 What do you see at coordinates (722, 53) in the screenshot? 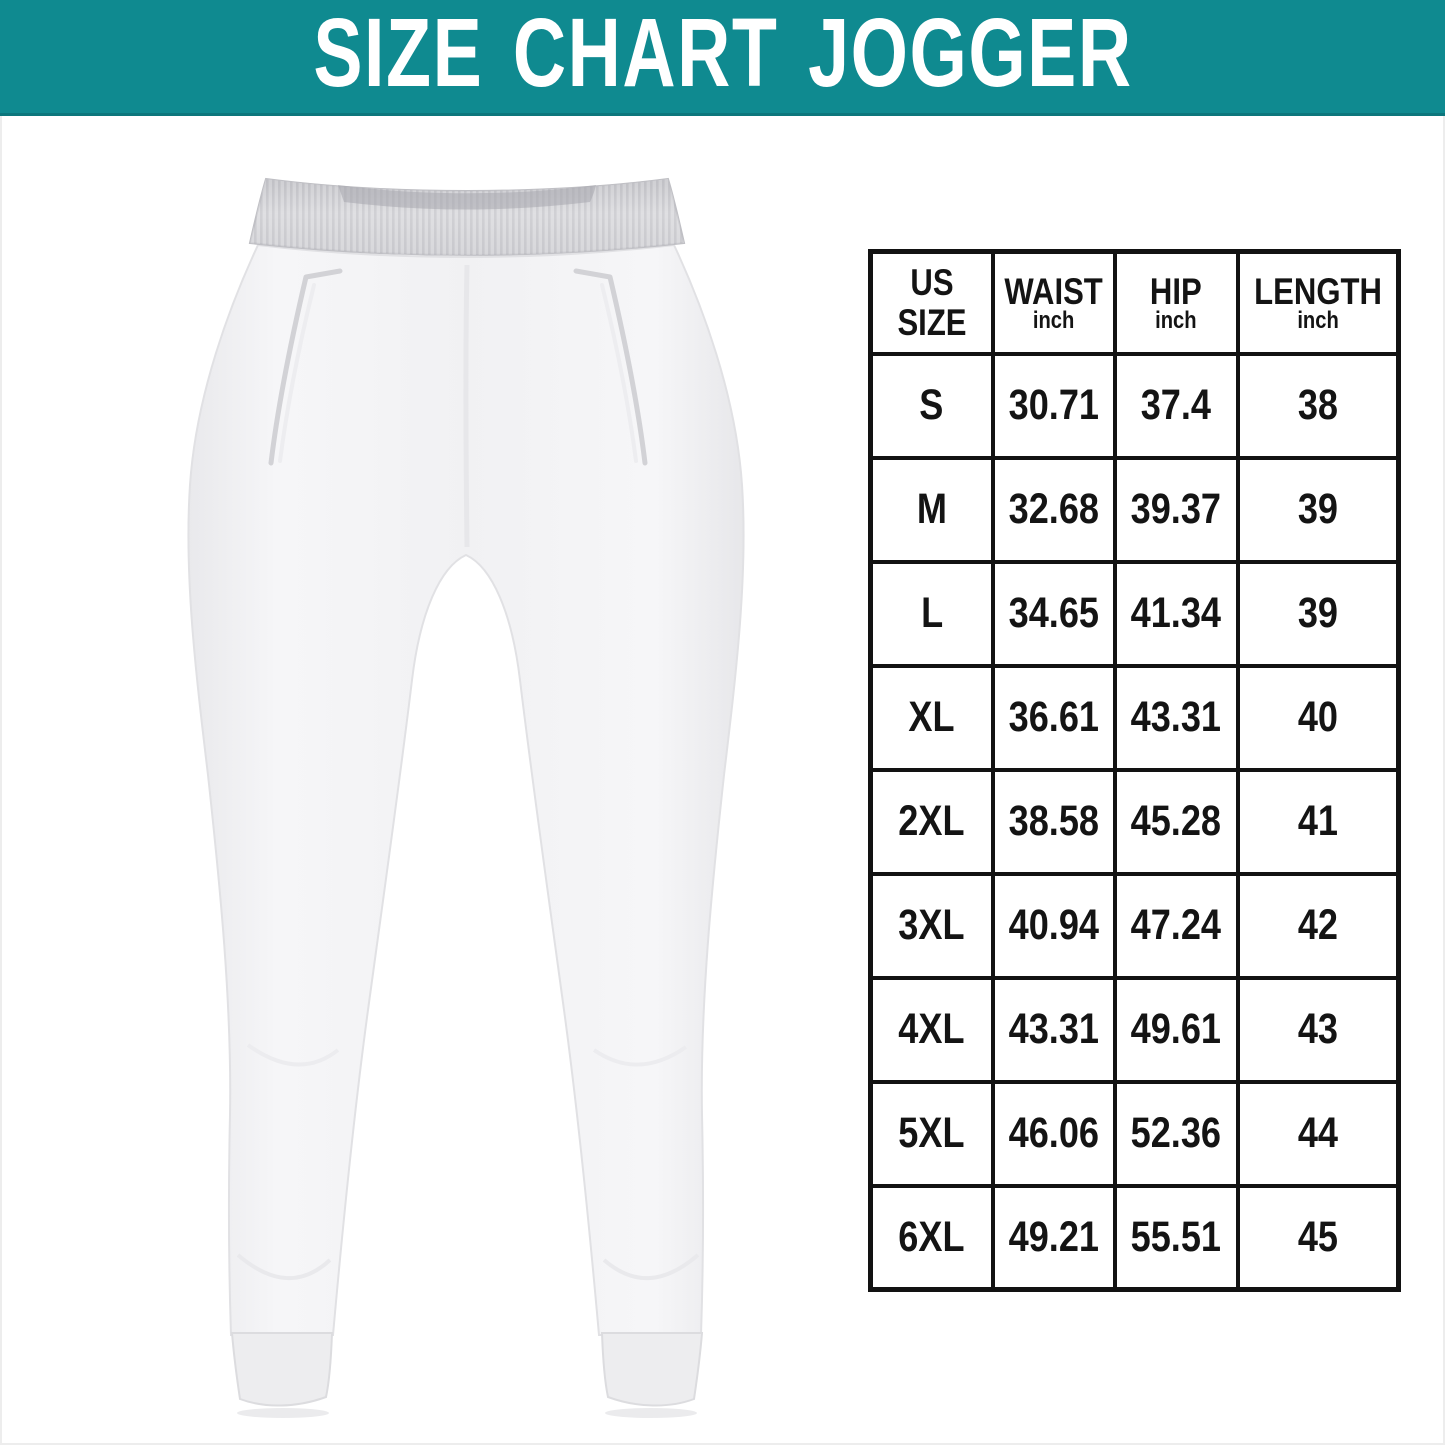
I see `page-title: SIZE CHART JOGGER` at bounding box center [722, 53].